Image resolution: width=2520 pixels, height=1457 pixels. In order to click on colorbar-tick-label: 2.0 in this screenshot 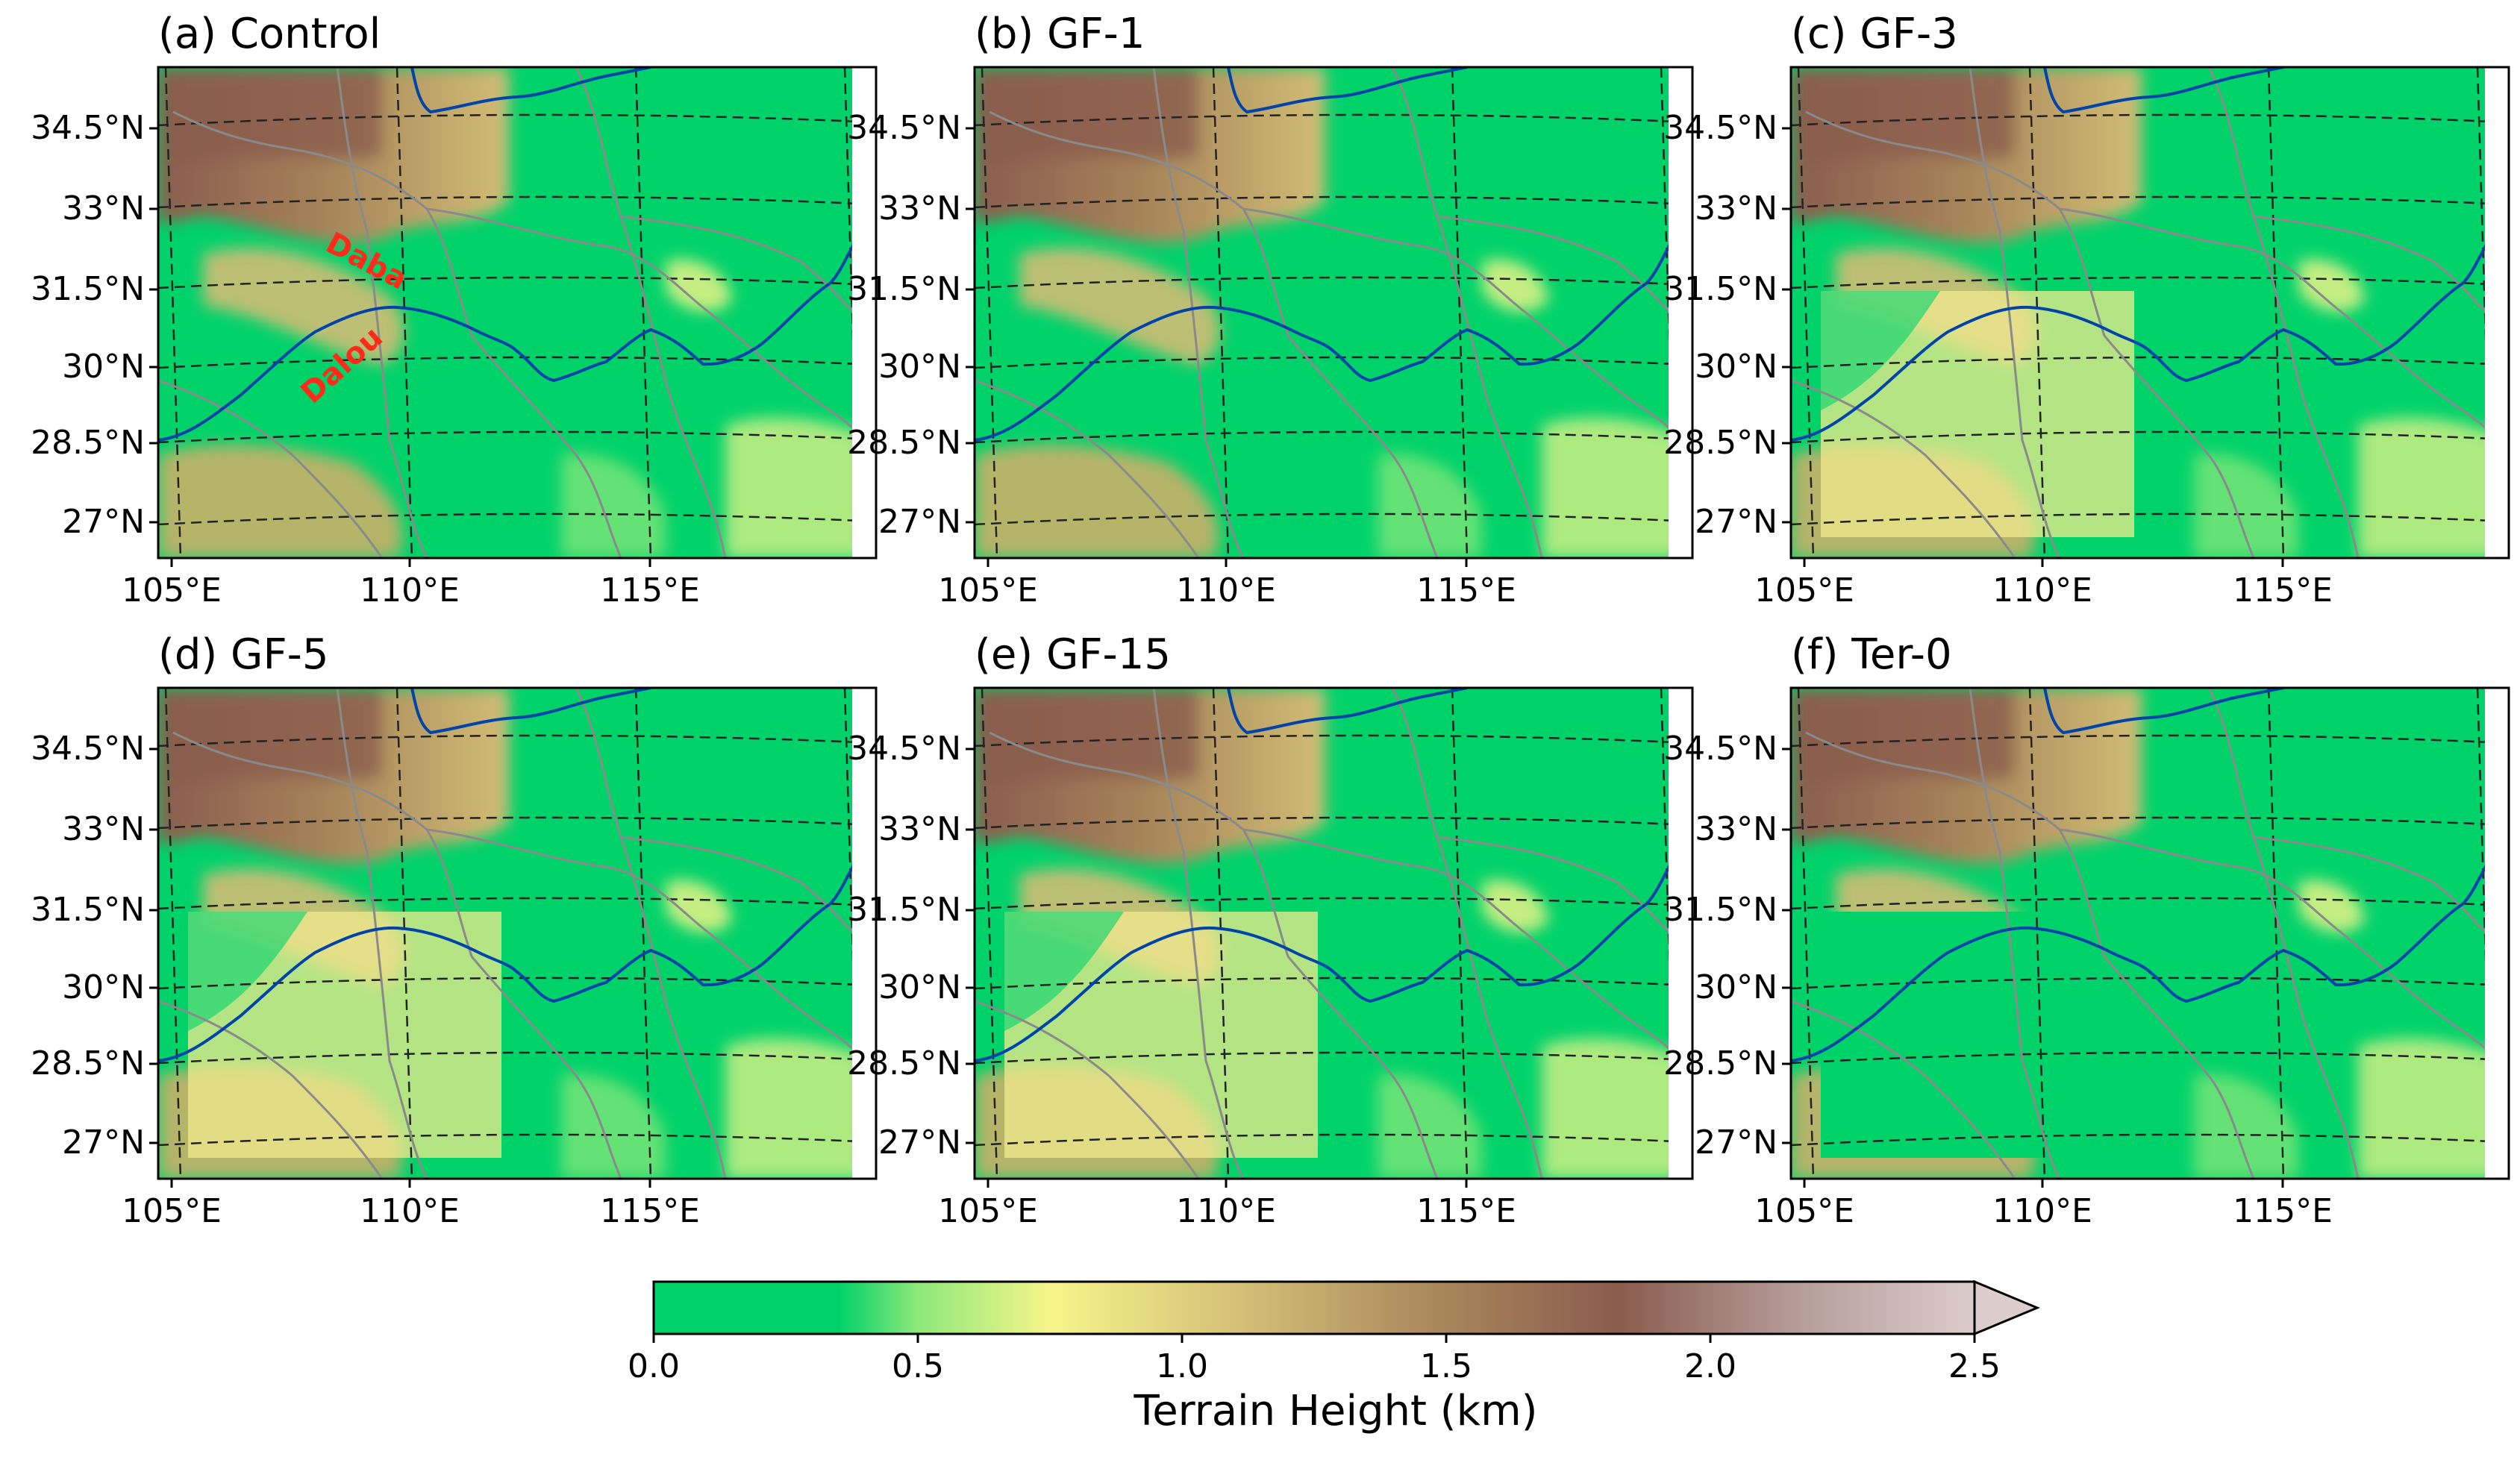, I will do `click(1710, 1366)`.